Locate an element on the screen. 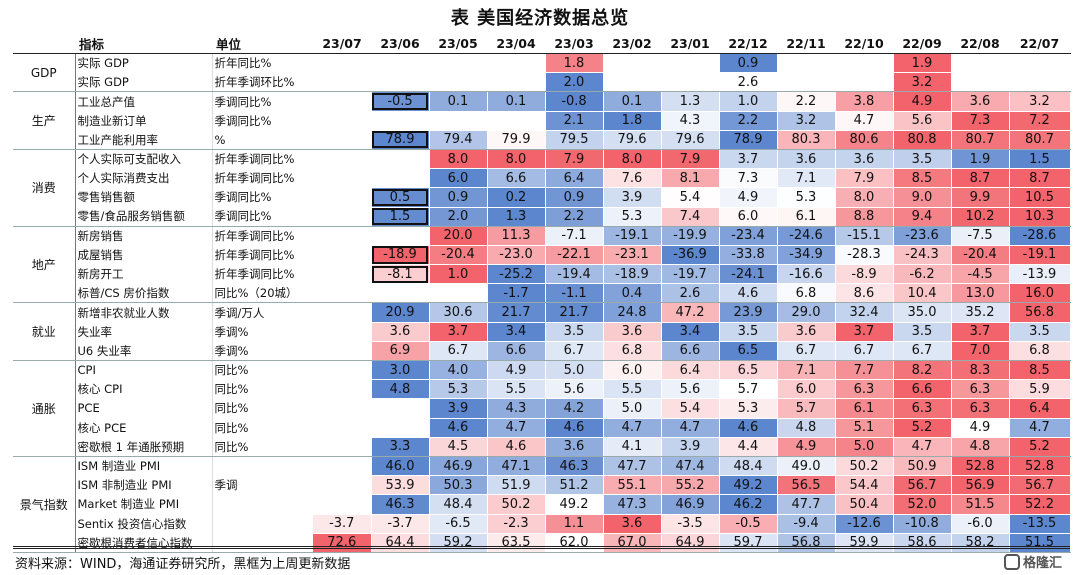  data-cell: 1.5 is located at coordinates (1040, 159).